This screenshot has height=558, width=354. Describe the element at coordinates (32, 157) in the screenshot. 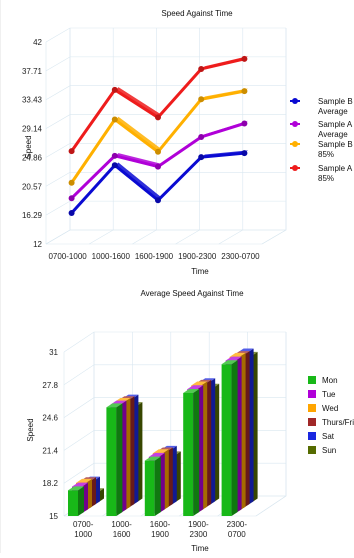

I see `line-chart-y-tick-label: 24.86` at that location.